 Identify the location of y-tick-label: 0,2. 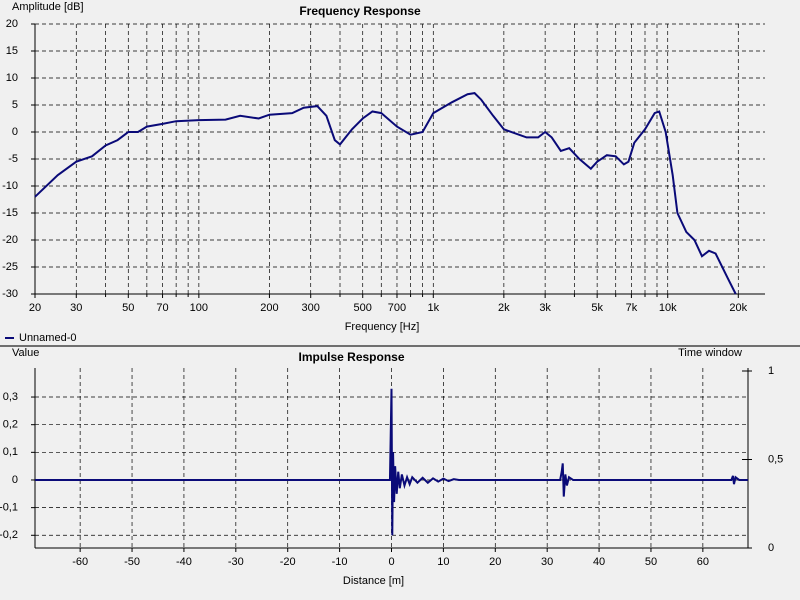
(10, 425).